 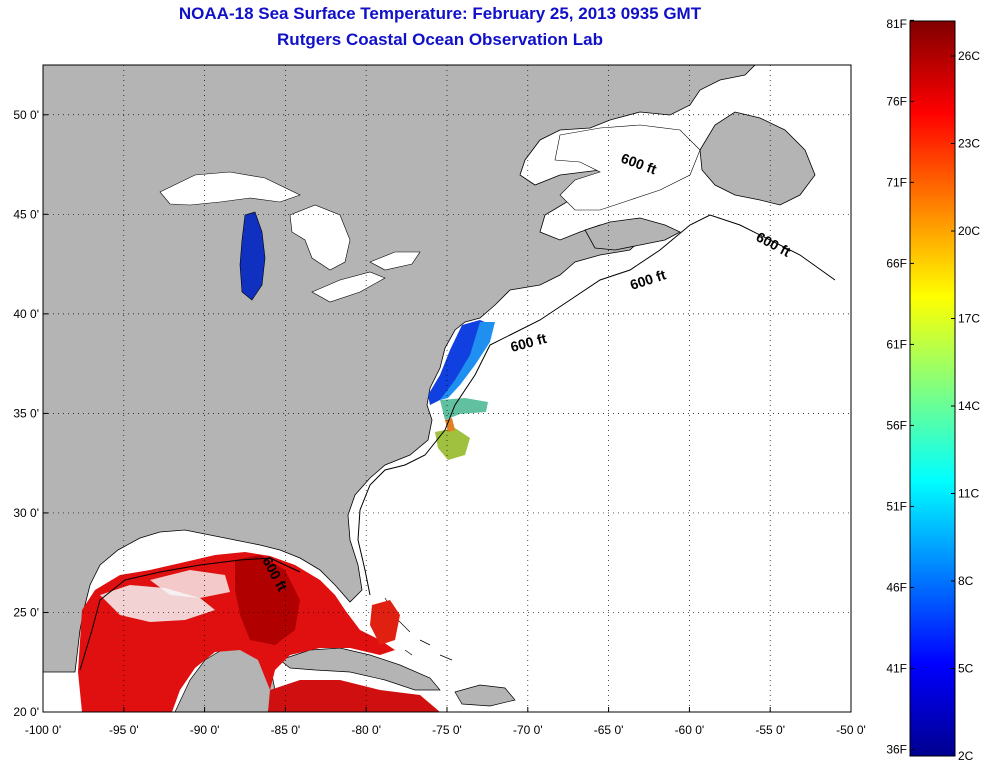 I want to click on lake-erie, so click(x=348, y=287).